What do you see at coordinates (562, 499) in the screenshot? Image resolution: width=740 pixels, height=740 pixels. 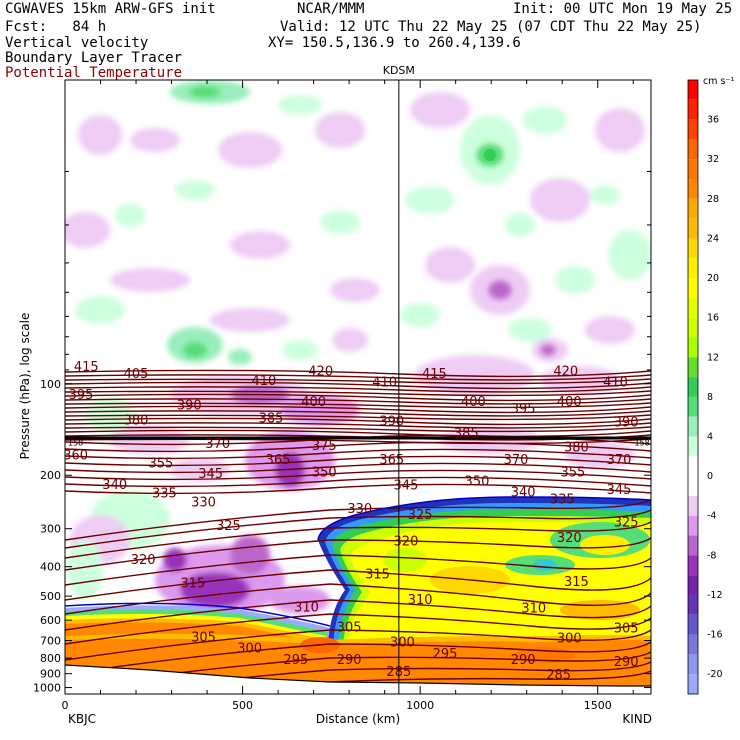 I see `isentrope-label: 335` at bounding box center [562, 499].